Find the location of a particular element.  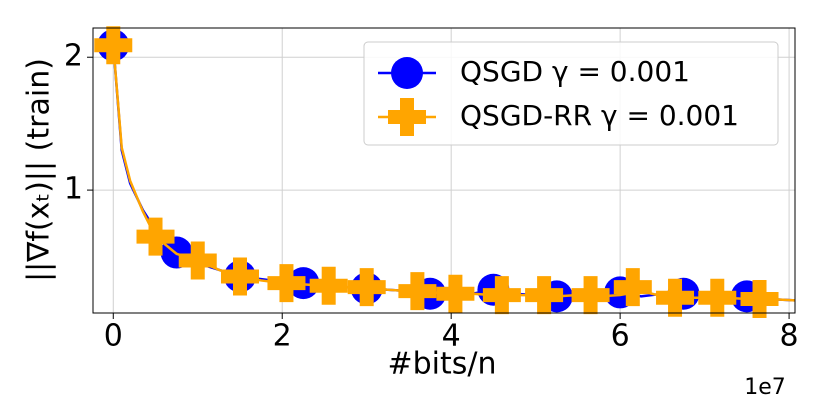

legend-label: QSGD γ = 0.001 is located at coordinates (575, 71).